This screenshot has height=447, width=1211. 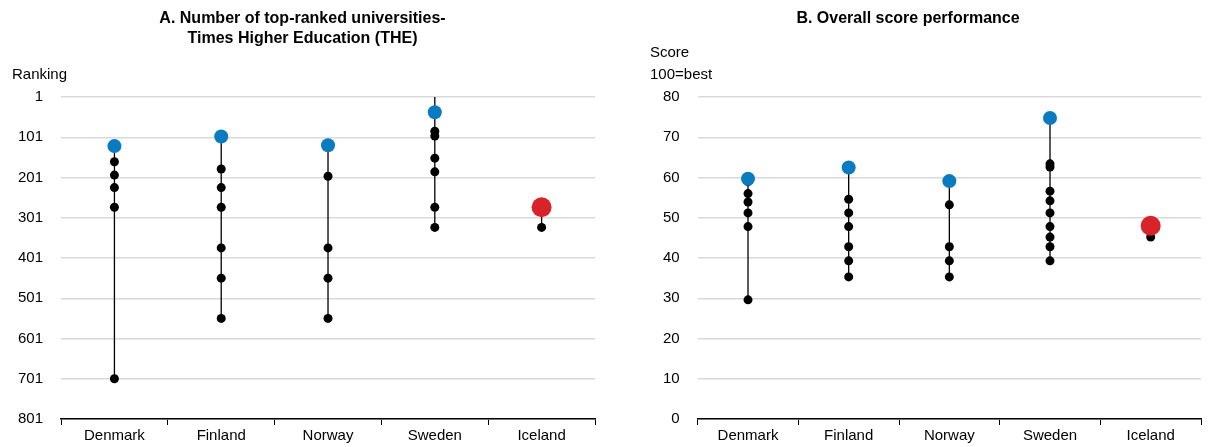 What do you see at coordinates (40, 74) in the screenshot?
I see `y-axis-title: Ranking` at bounding box center [40, 74].